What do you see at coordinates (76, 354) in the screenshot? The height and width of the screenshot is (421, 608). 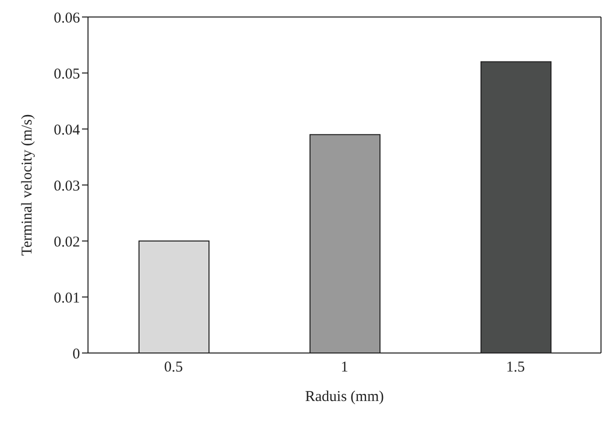 I see `y-tick-label: 0` at bounding box center [76, 354].